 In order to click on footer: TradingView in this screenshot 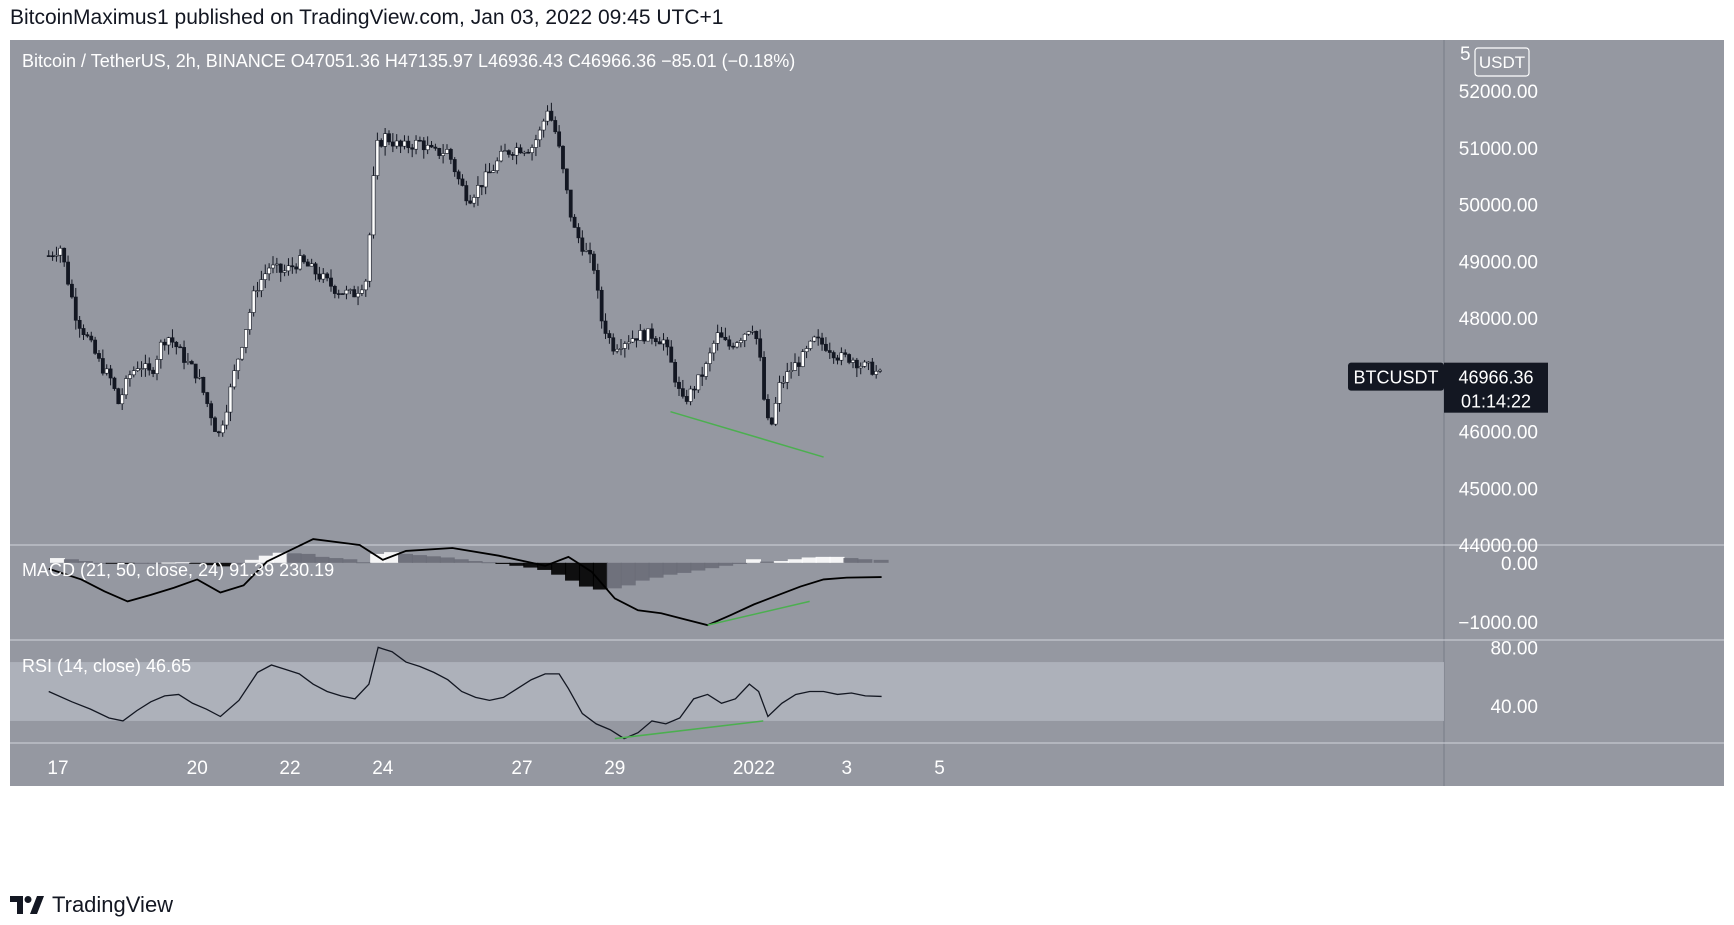, I will do `click(91, 905)`.